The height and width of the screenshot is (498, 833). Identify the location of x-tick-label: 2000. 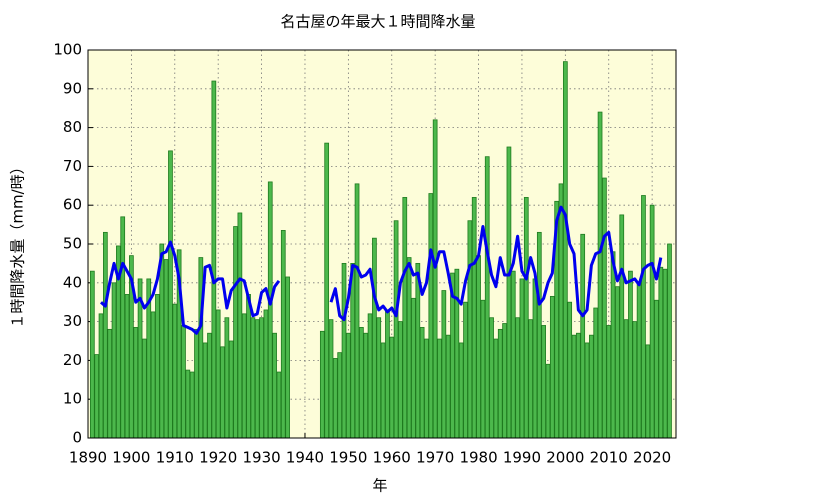
(565, 458).